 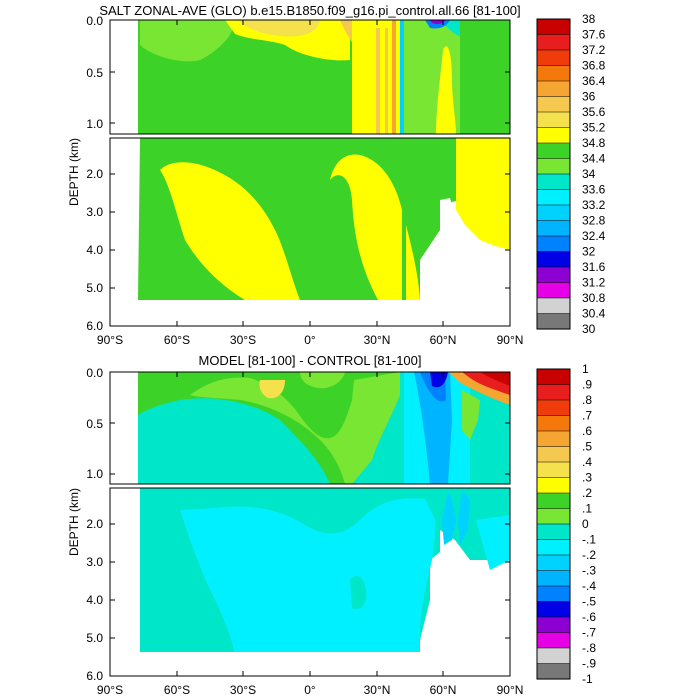 What do you see at coordinates (585, 524) in the screenshot?
I see `colorbar-label: 0` at bounding box center [585, 524].